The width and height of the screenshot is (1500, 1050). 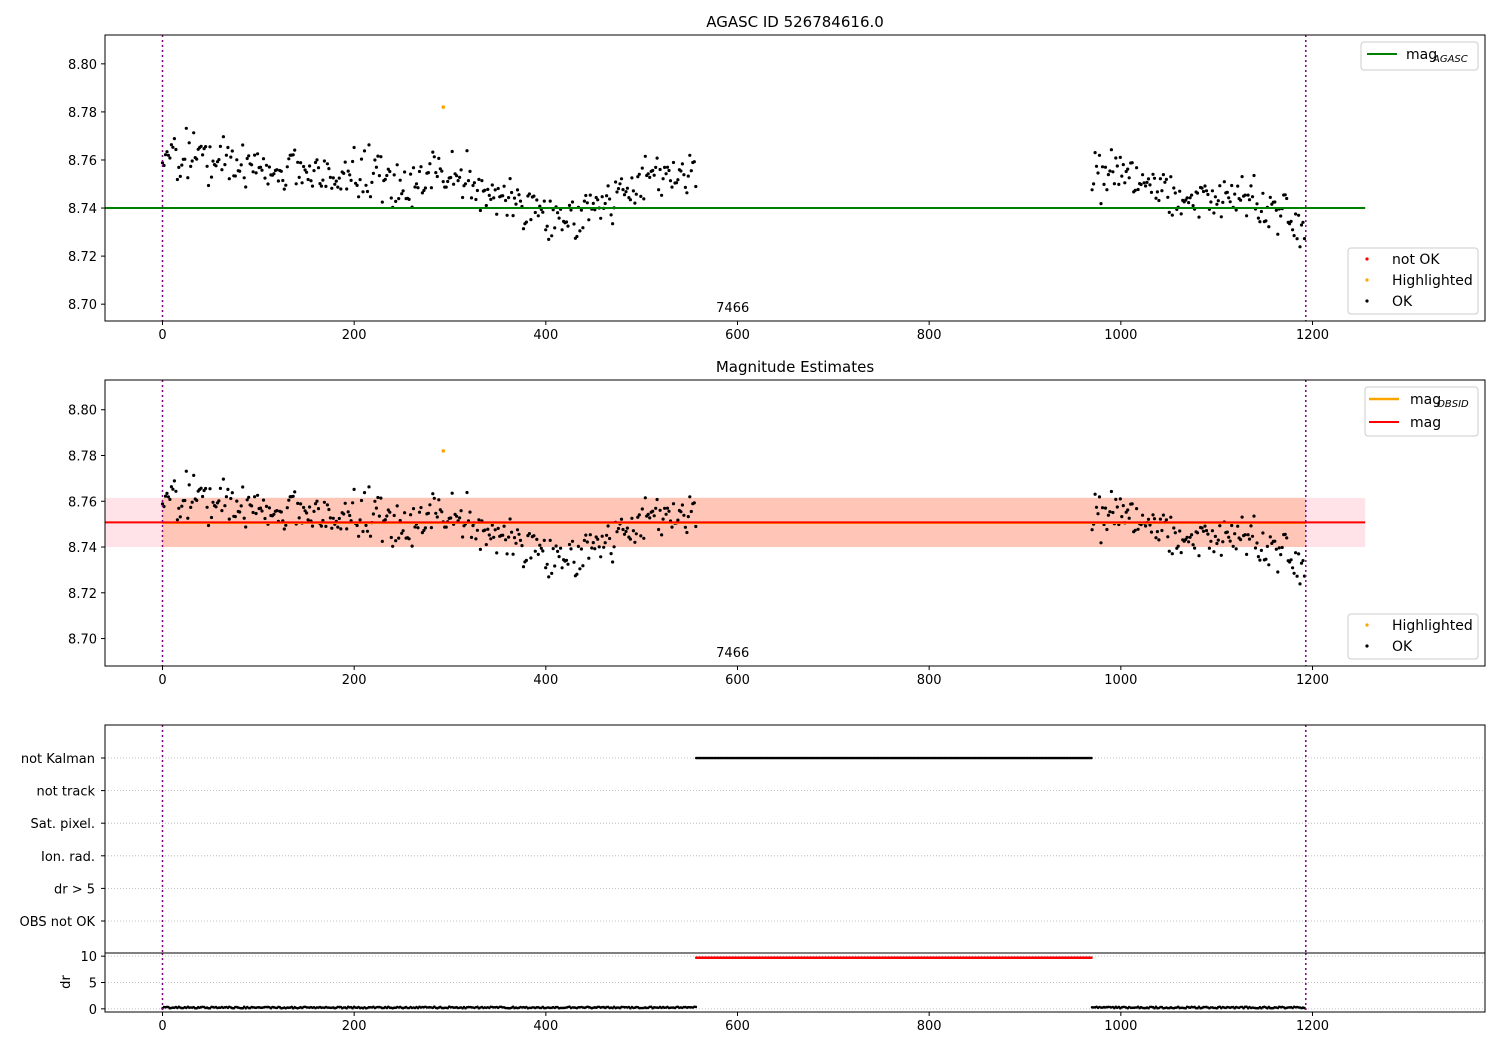 I want to click on x-tick-label: 800, so click(x=929, y=335).